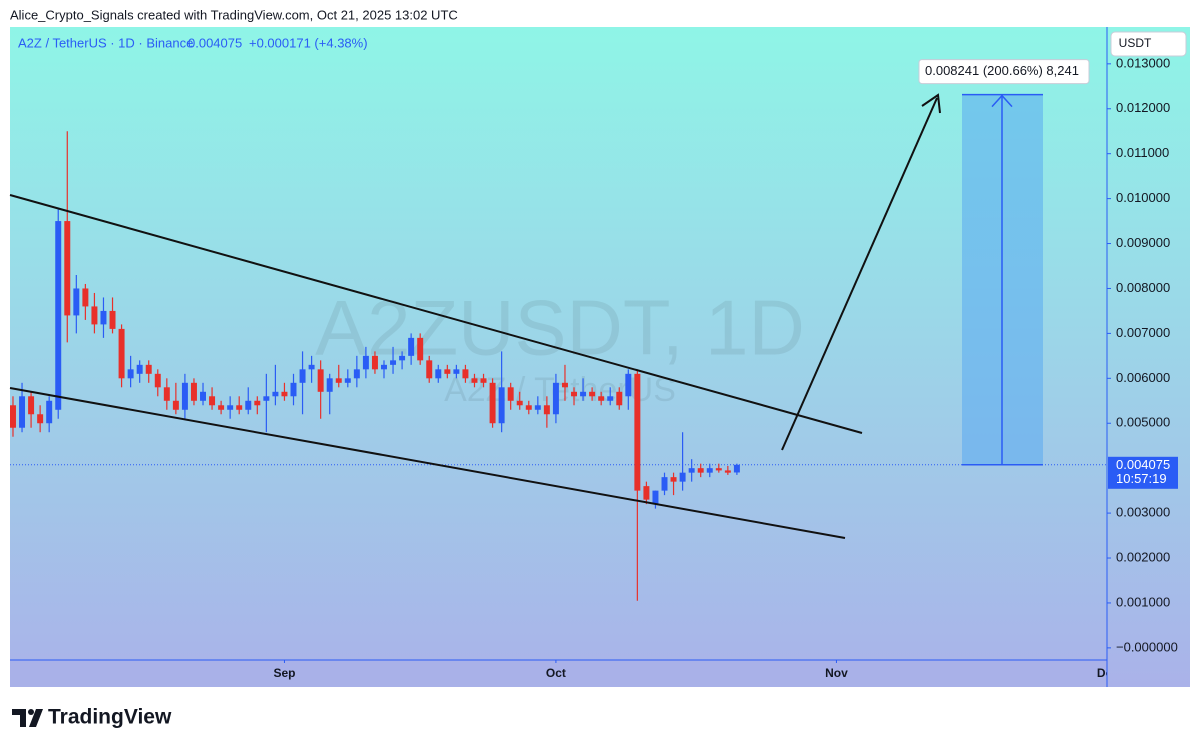 The image size is (1200, 752). Describe the element at coordinates (1143, 377) in the screenshot. I see `y-tick-label: 0.006000` at that location.